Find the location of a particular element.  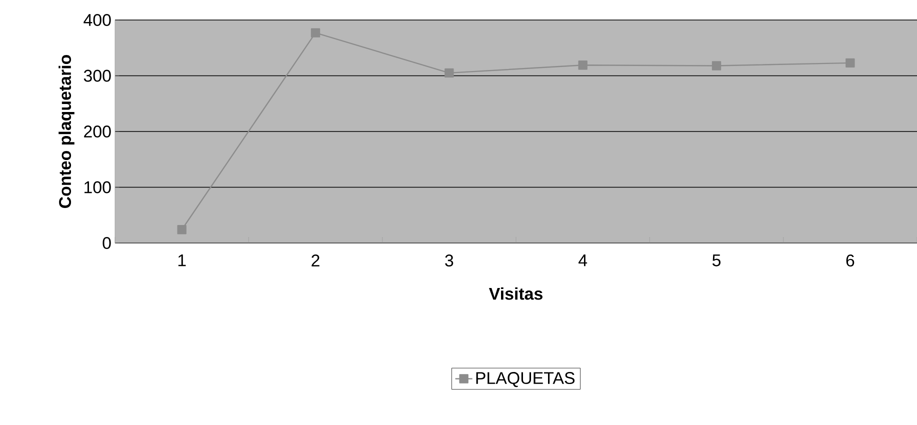

x-tick-label: 5 is located at coordinates (716, 260).